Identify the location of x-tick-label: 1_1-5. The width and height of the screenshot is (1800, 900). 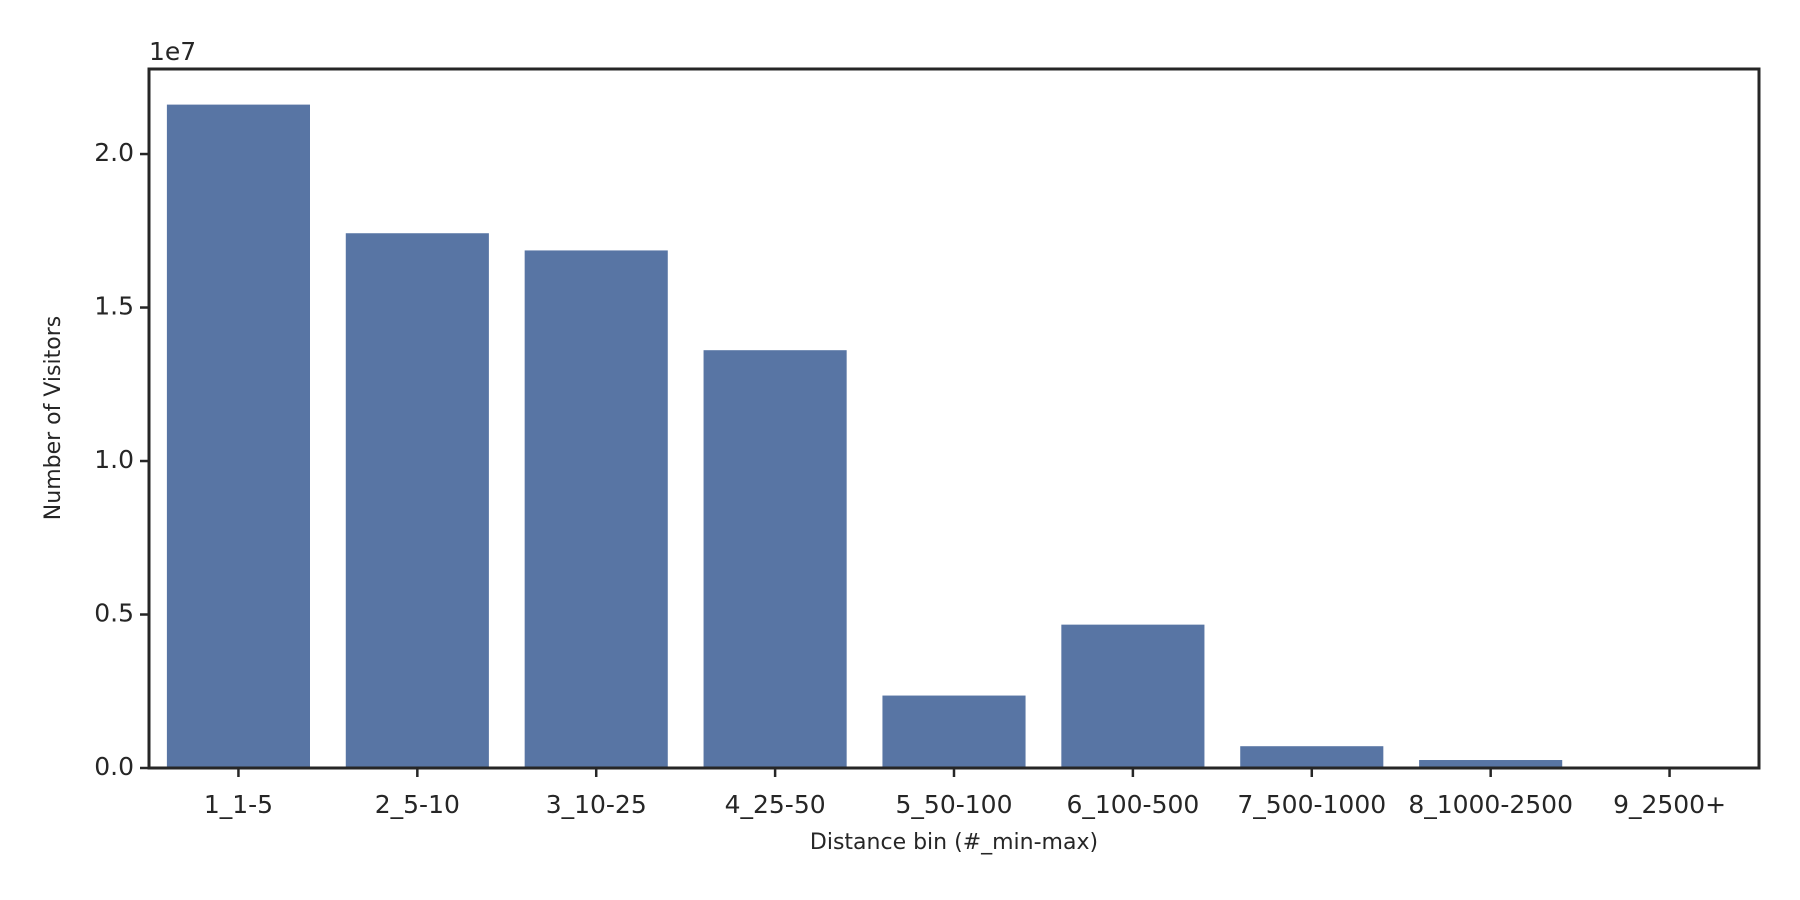
(238, 804).